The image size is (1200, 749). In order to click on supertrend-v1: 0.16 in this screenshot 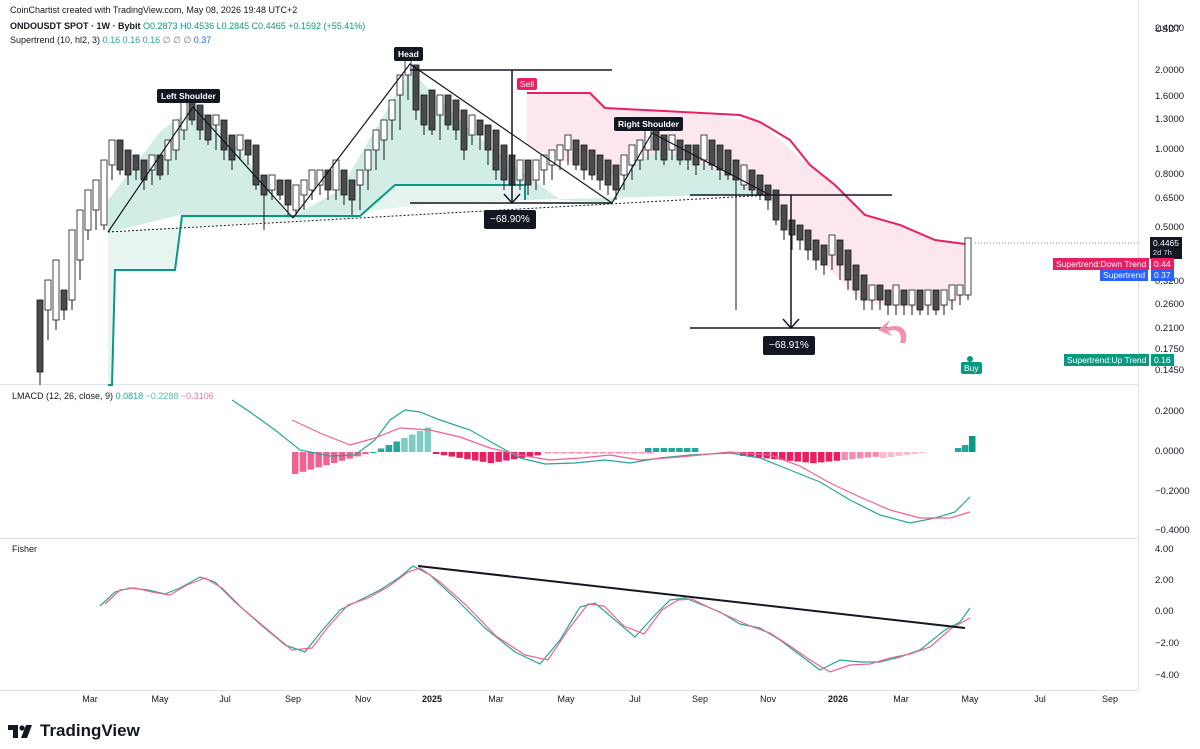, I will do `click(111, 40)`.